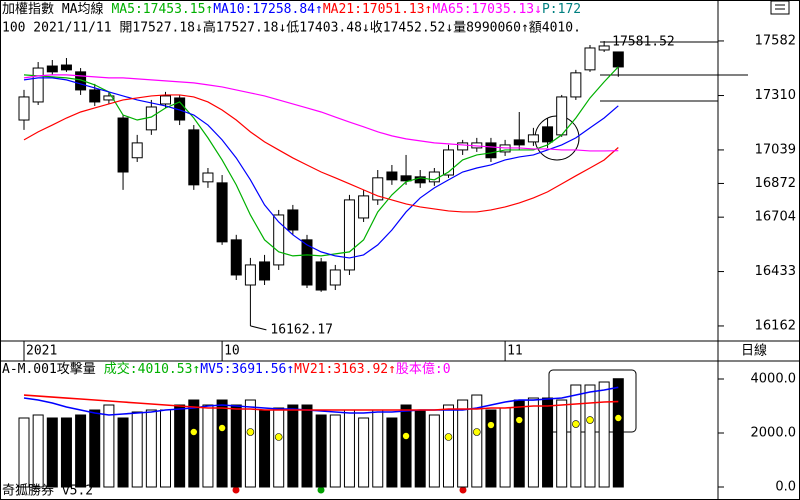 The image size is (800, 500). Describe the element at coordinates (780, 7) in the screenshot. I see `menu-icon` at that location.